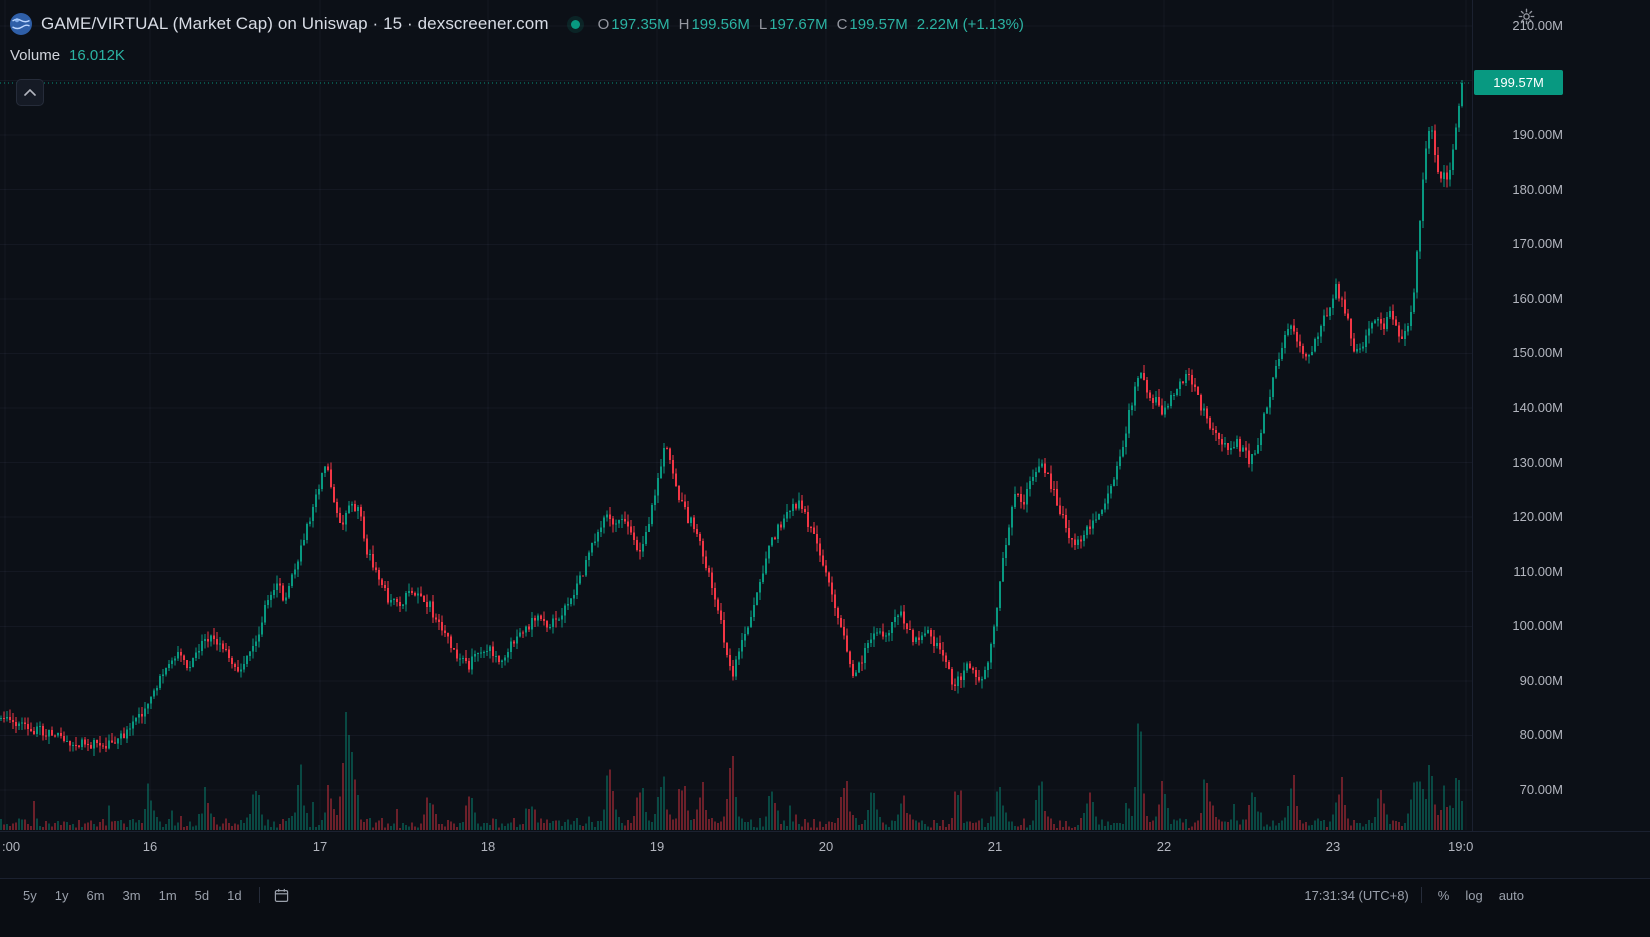 The height and width of the screenshot is (937, 1650). Describe the element at coordinates (1537, 25) in the screenshot. I see `price-tick: 210.00M` at that location.